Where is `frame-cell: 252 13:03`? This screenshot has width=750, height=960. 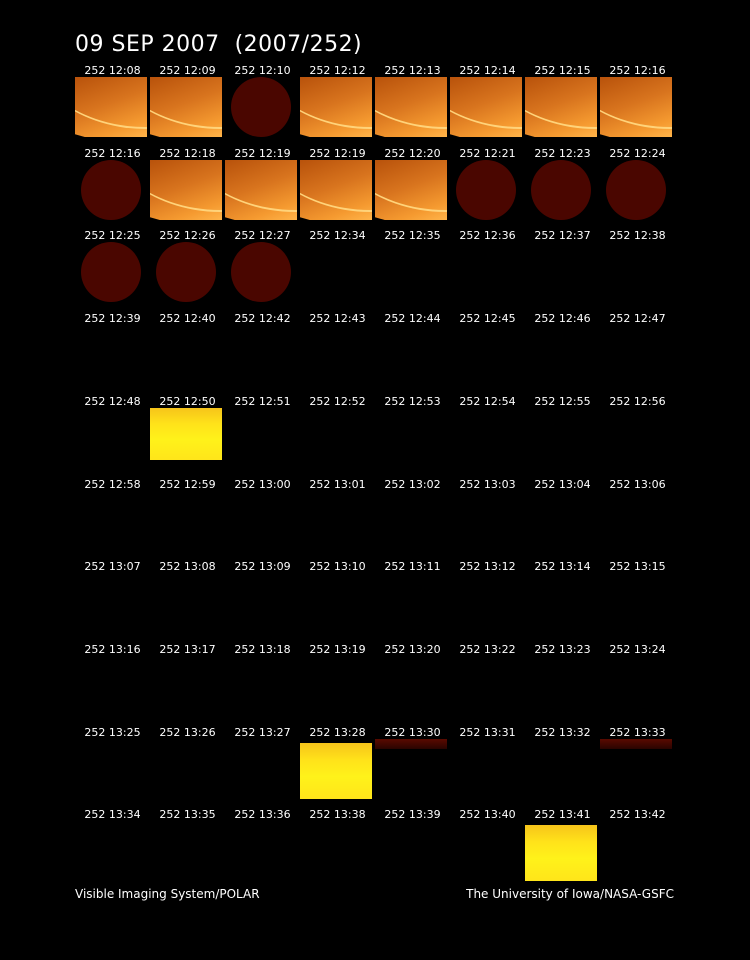 frame-cell: 252 13:03 is located at coordinates (487, 519).